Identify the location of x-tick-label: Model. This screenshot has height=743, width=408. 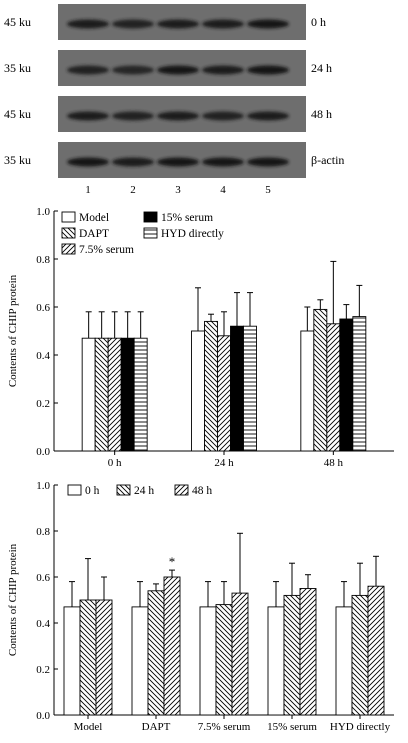
(88, 727).